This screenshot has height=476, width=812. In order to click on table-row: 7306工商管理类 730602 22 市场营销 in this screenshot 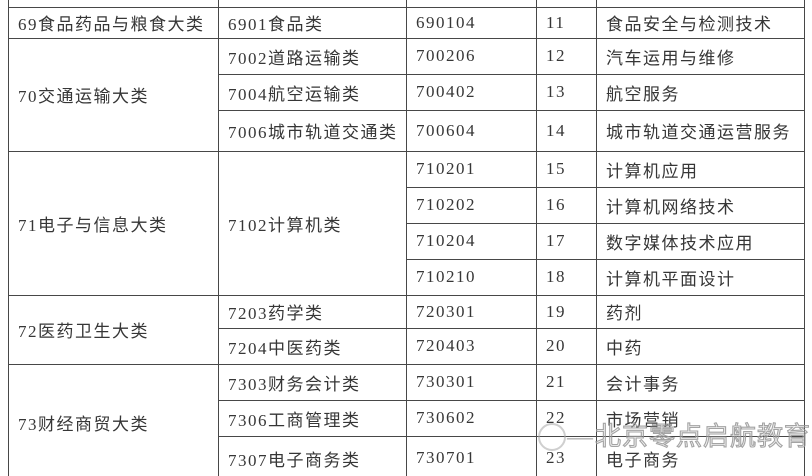, I will do `click(407, 418)`.